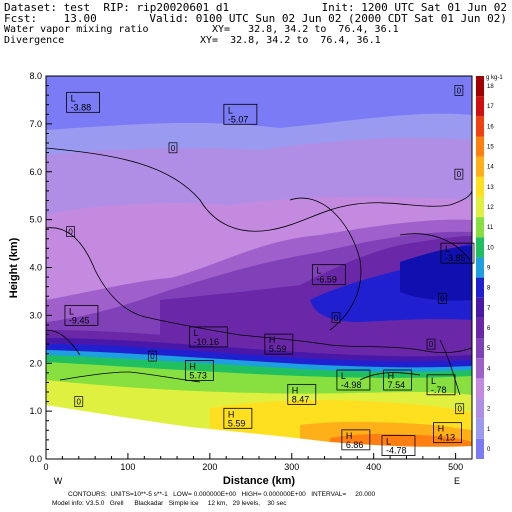 The height and width of the screenshot is (512, 512). Describe the element at coordinates (117, 7) in the screenshot. I see `dataset-label: Dataset: test RIP: rip20020601 d1` at that location.